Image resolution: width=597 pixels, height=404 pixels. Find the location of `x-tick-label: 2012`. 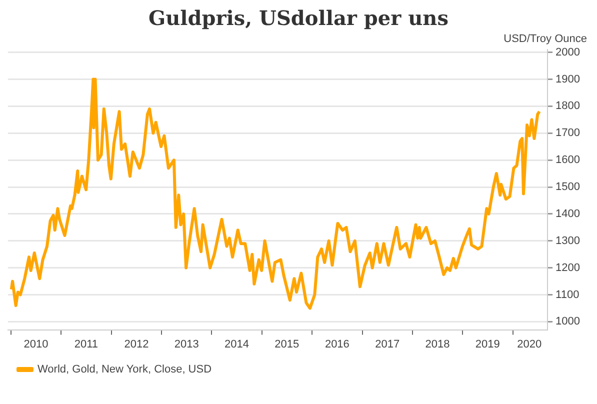

x-tick-label: 2012 is located at coordinates (136, 344).